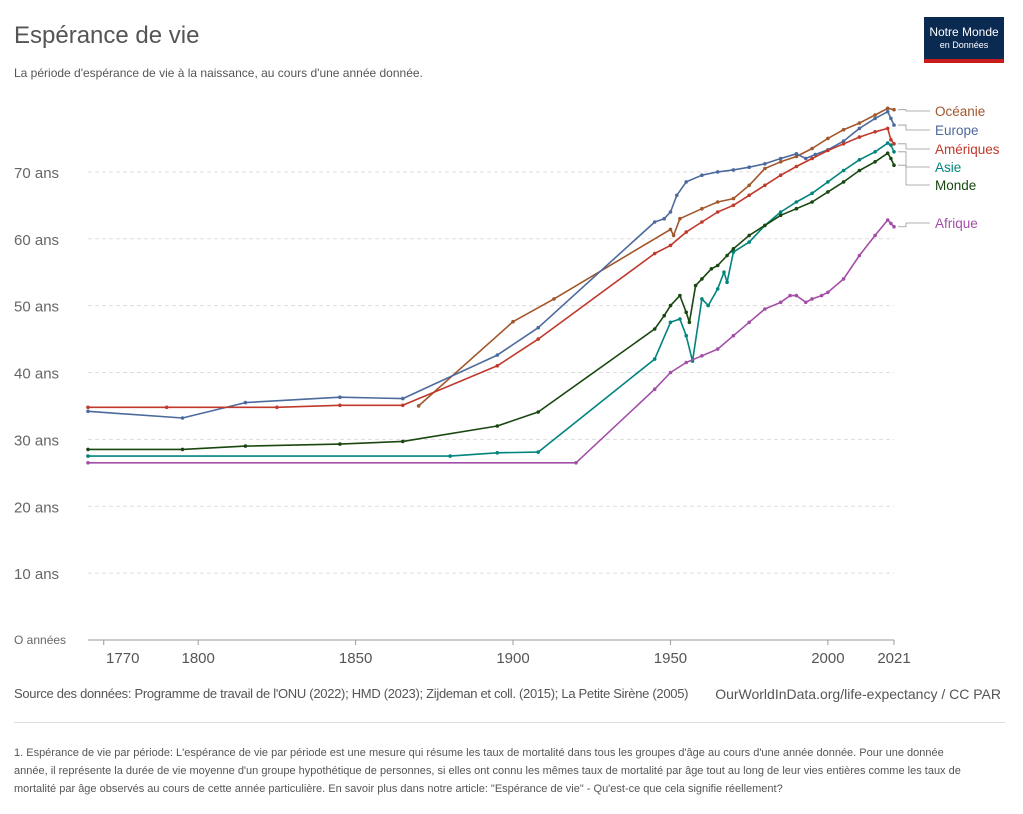 The width and height of the screenshot is (1023, 814). Describe the element at coordinates (960, 111) in the screenshot. I see `legend-label: Océanie` at that location.